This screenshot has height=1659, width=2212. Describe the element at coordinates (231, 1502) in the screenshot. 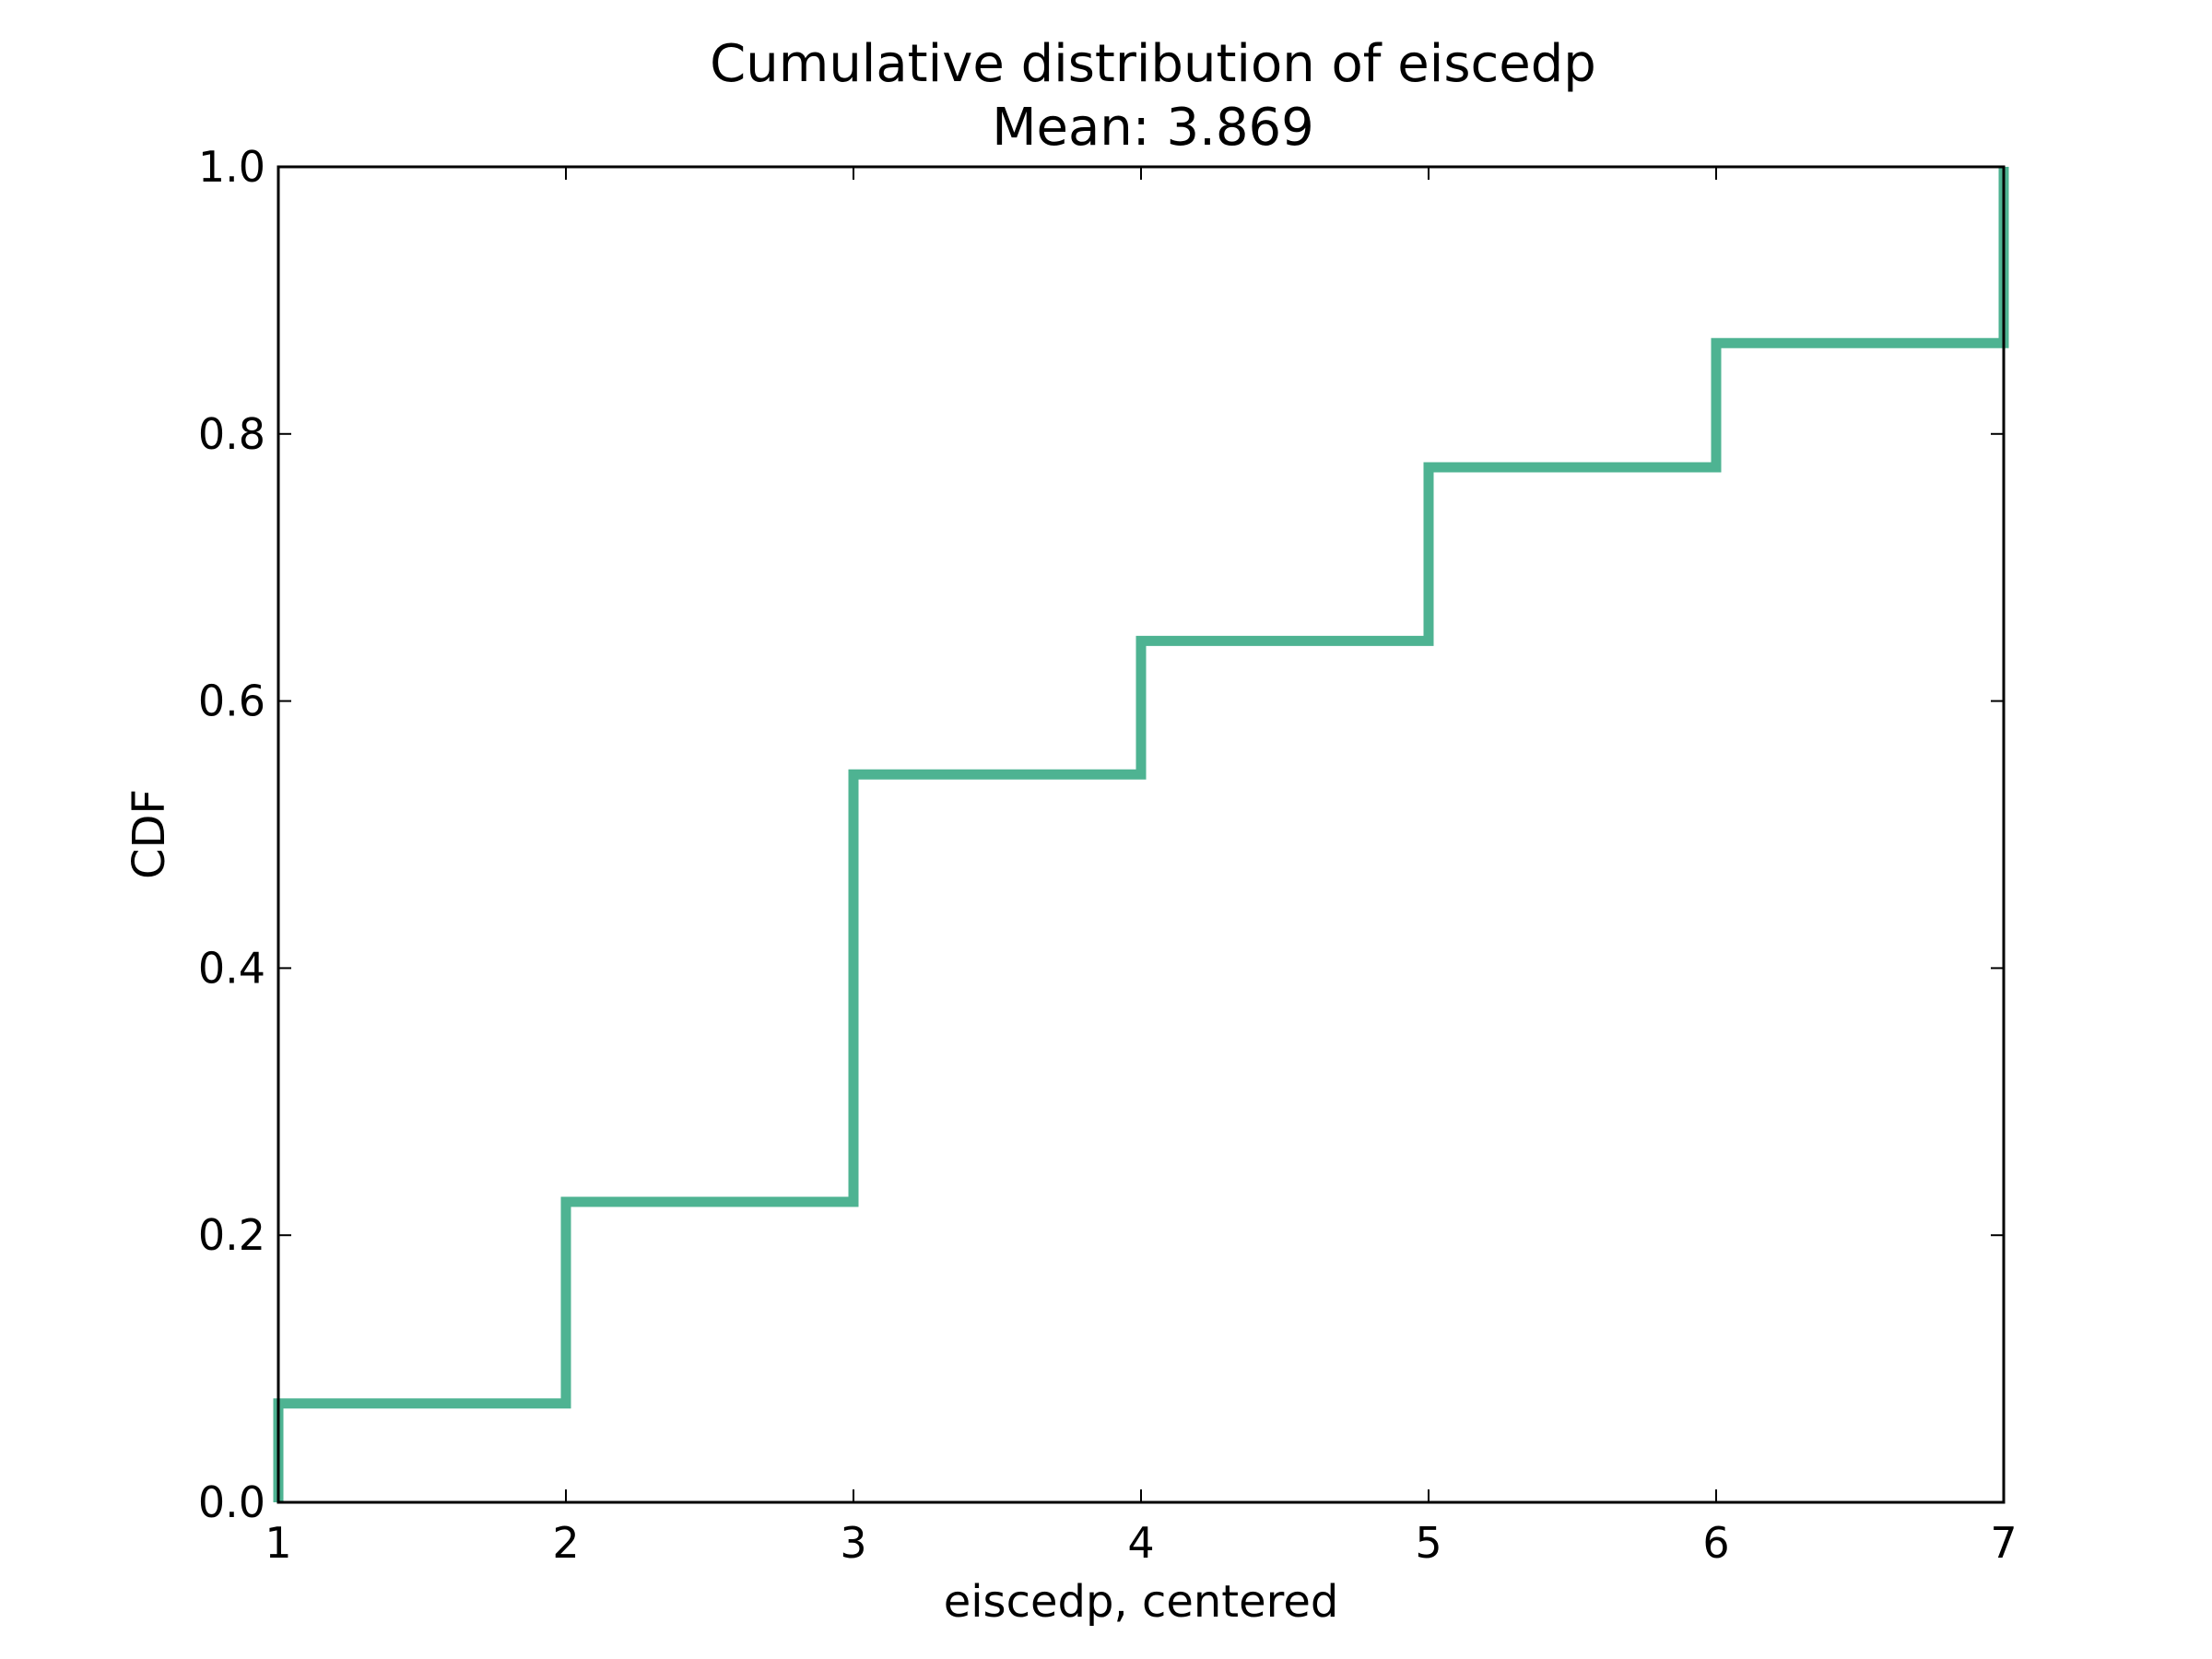

I see `y-tick-label: 0.0` at that location.